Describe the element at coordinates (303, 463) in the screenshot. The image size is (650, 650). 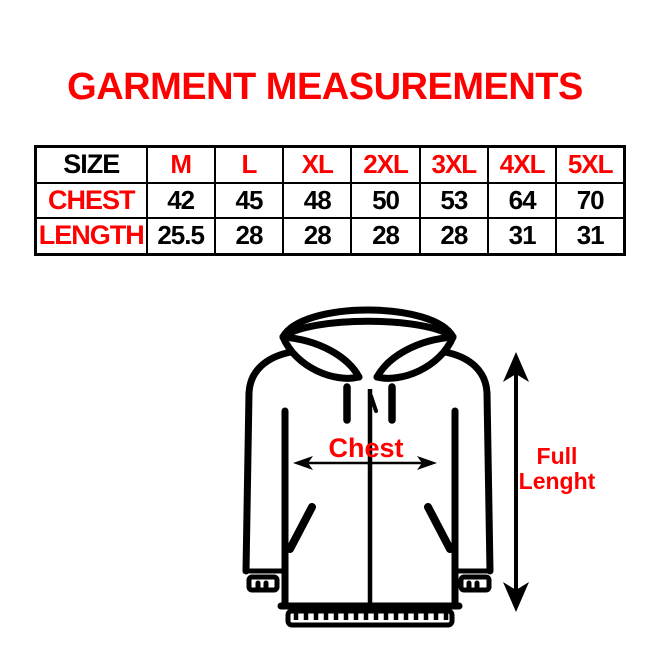
I see `chest-arrow-left-head` at that location.